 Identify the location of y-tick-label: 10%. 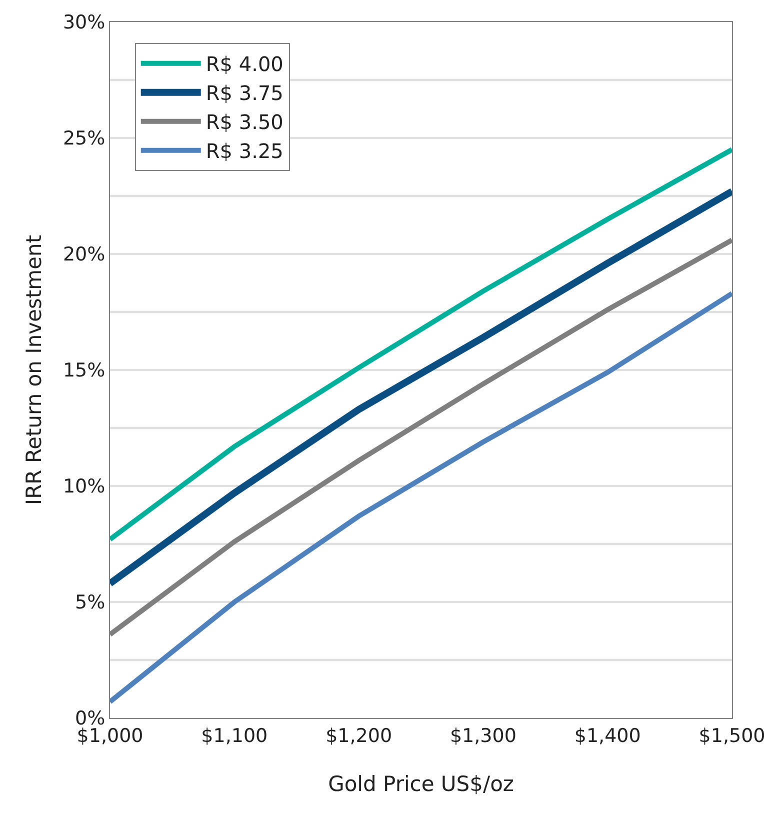
(84, 487).